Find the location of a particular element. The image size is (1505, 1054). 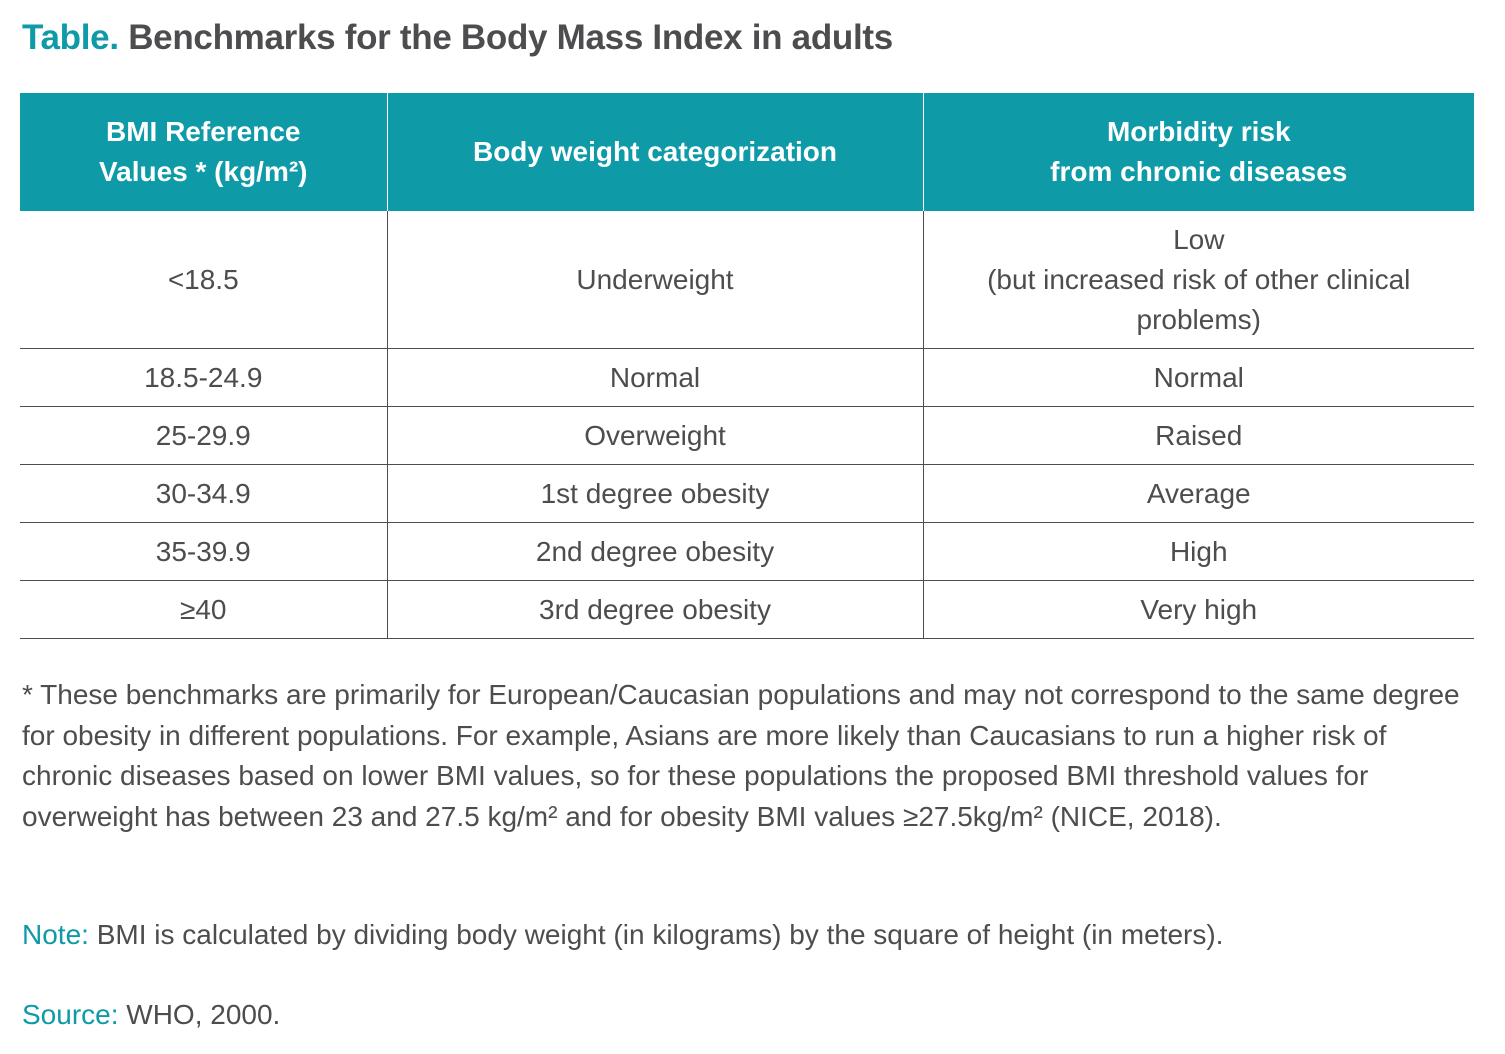

cell-bmi: 25-29.9 is located at coordinates (203, 435).